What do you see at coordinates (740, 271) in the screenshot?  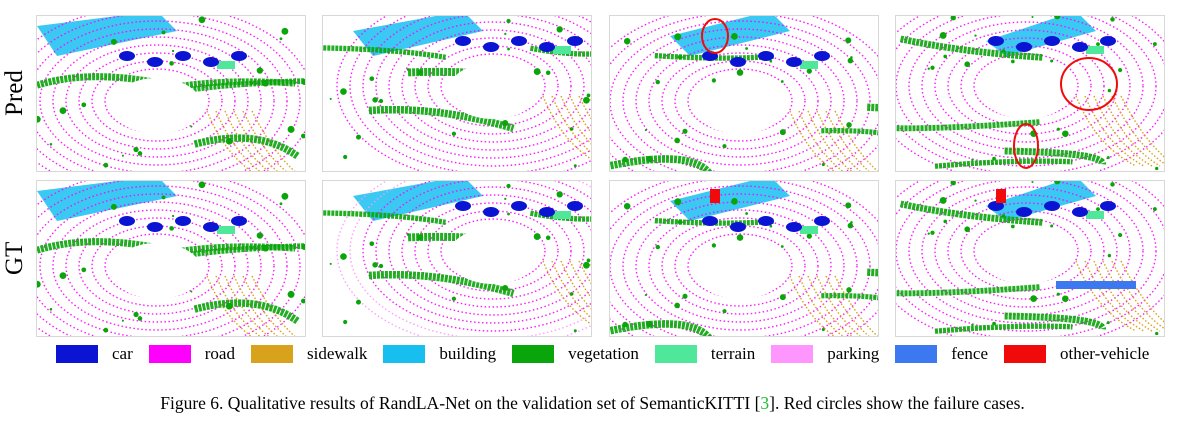 I see `empty-center` at bounding box center [740, 271].